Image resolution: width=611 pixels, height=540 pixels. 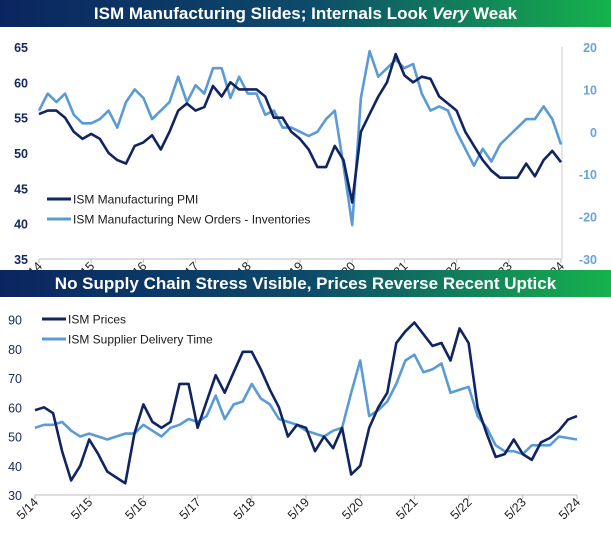 What do you see at coordinates (588, 260) in the screenshot?
I see `y-right-tick-label: -30` at bounding box center [588, 260].